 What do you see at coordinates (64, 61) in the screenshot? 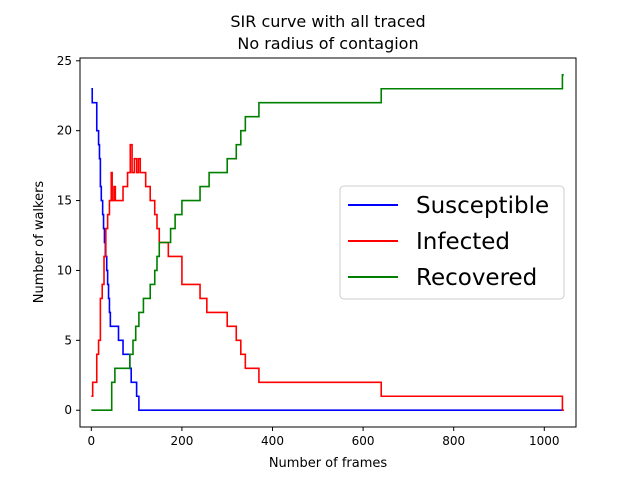
I see `y-tick-label: 25` at bounding box center [64, 61].